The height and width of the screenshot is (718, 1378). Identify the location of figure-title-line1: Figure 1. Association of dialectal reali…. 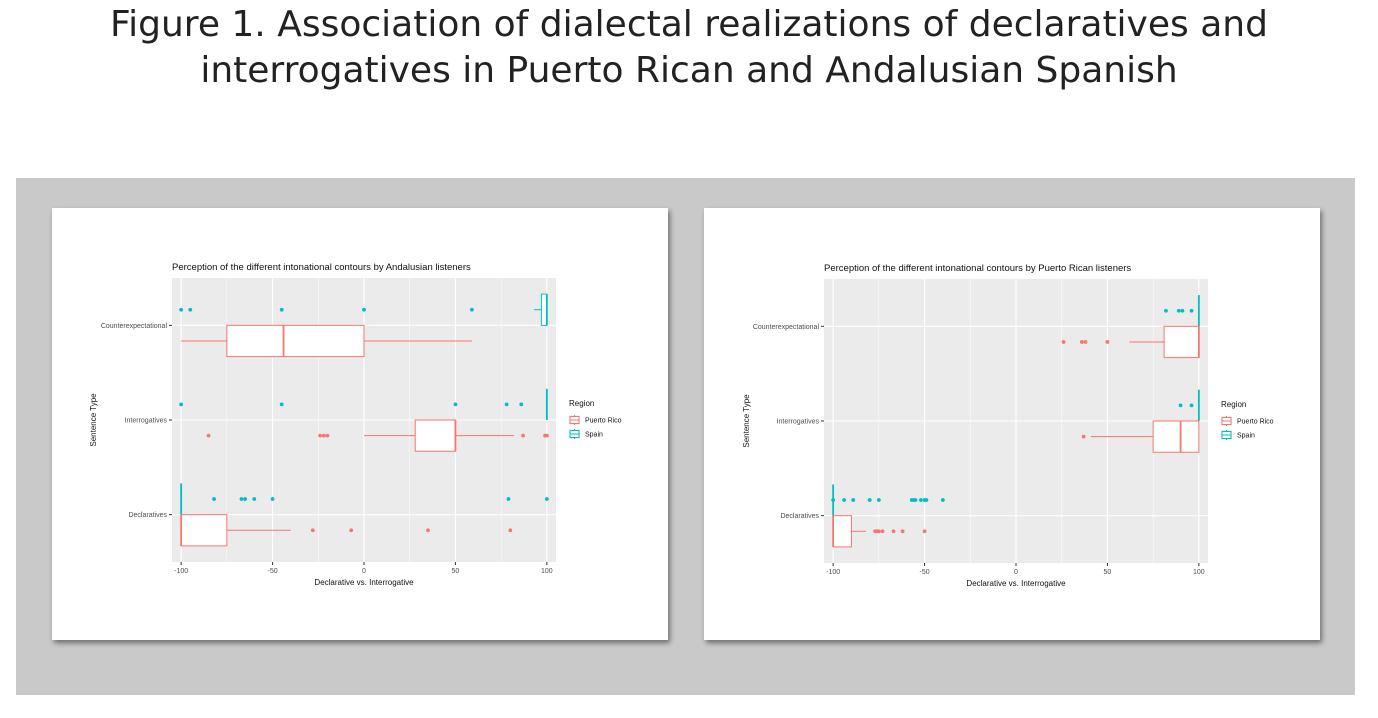
(689, 24).